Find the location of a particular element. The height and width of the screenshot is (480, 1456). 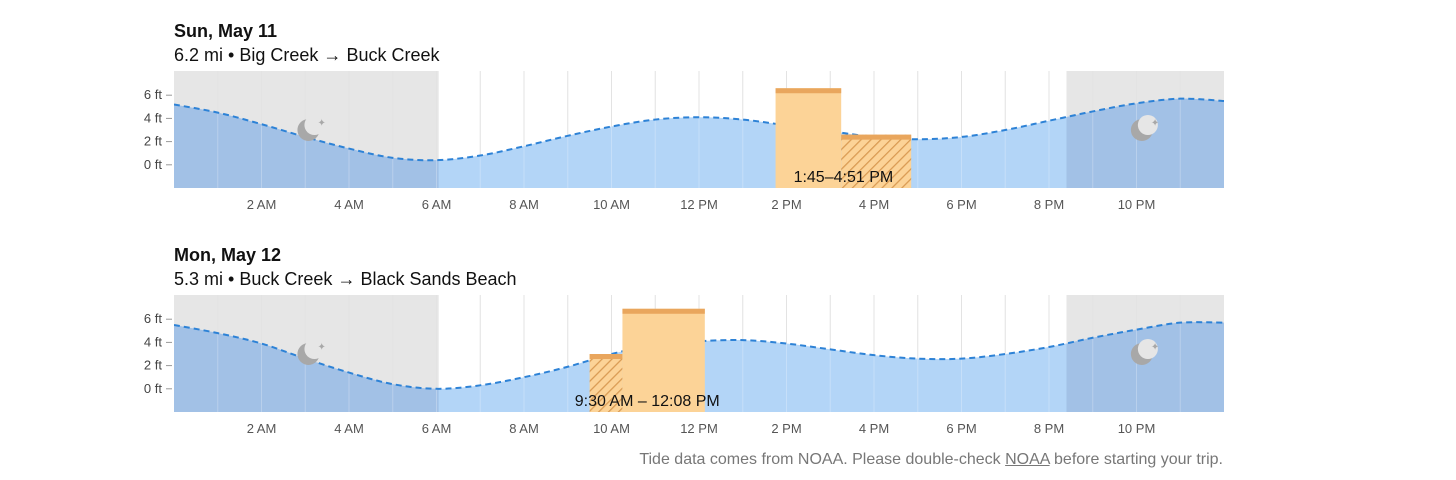

route-to: Buck Creek is located at coordinates (393, 55).